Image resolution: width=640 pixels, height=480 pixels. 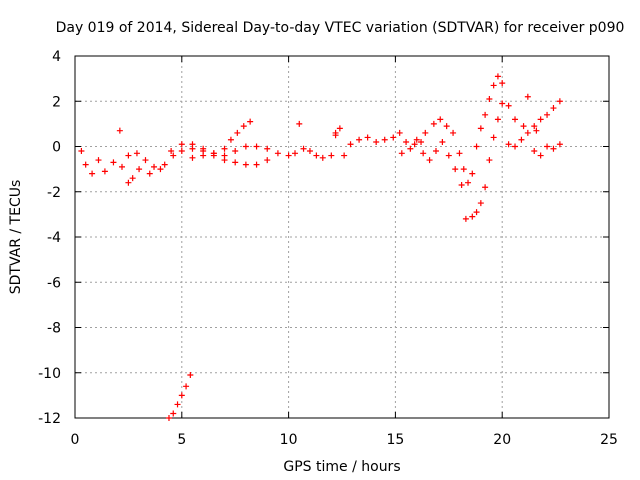 I want to click on y-tick-label: -8, so click(x=54, y=329).